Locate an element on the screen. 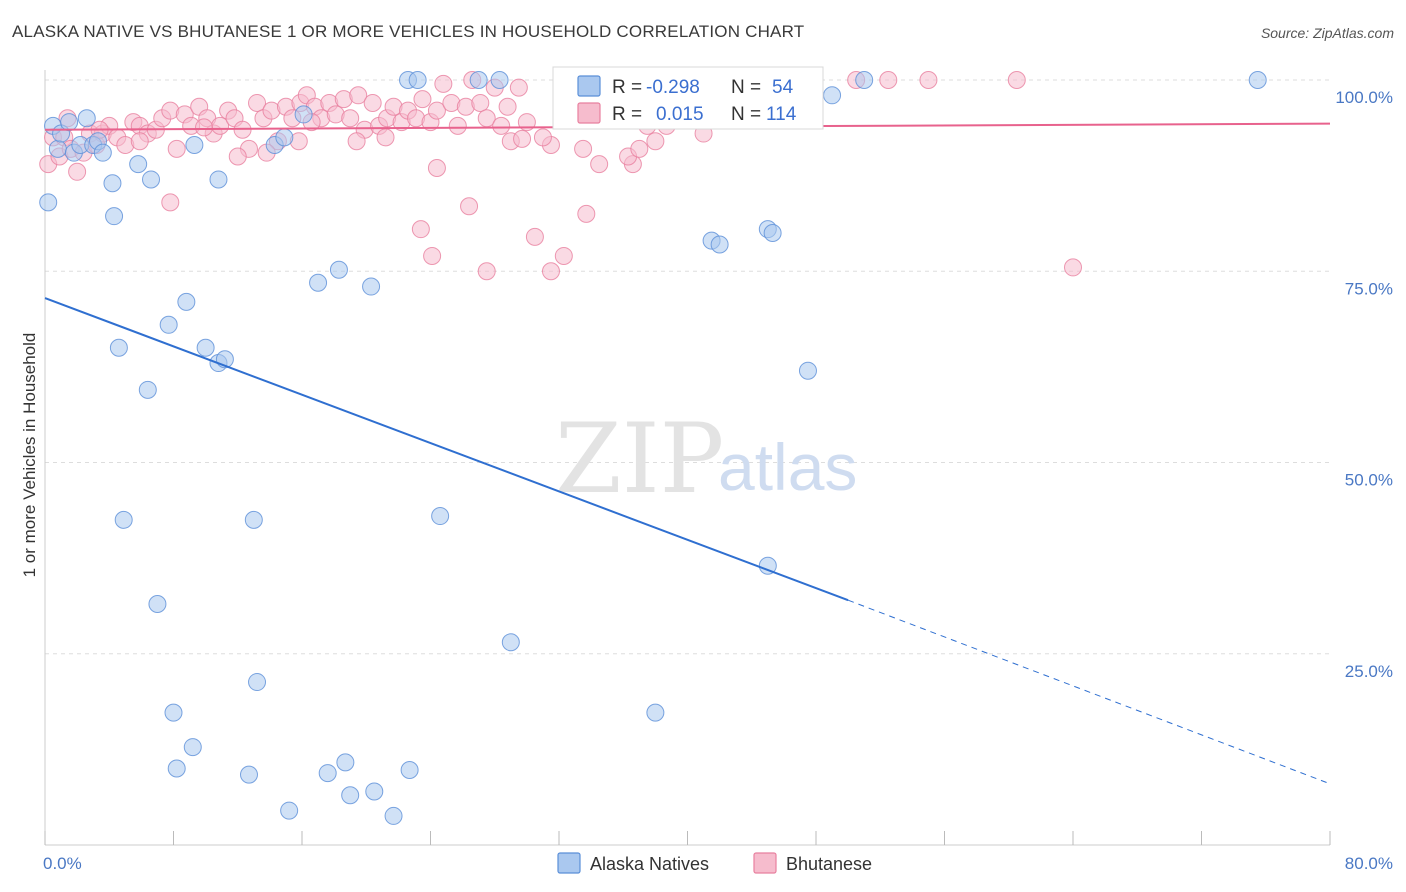  stats-legend: R = -0.298 N = 54 R = 0.015 N = 114 is located at coordinates (688, 98).